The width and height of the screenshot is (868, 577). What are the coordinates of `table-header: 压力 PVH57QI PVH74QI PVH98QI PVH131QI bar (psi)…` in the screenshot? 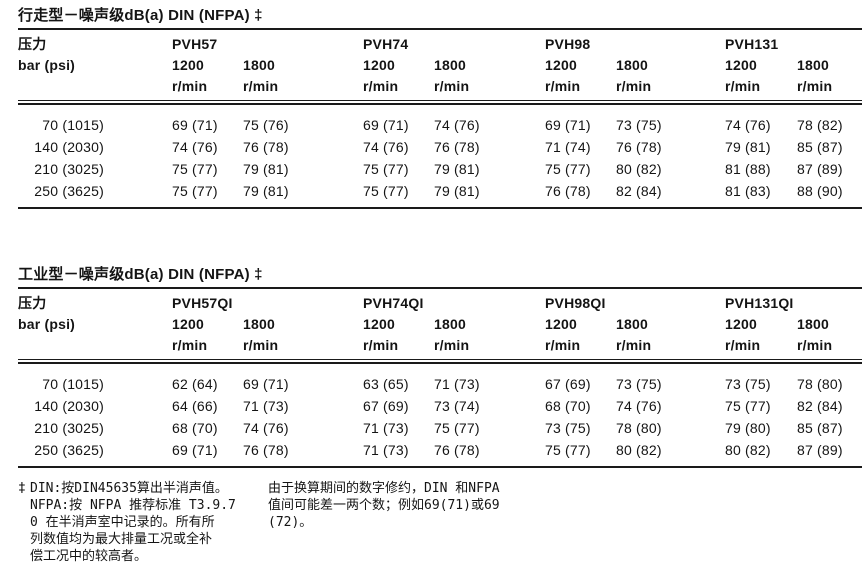 It's located at (440, 324).